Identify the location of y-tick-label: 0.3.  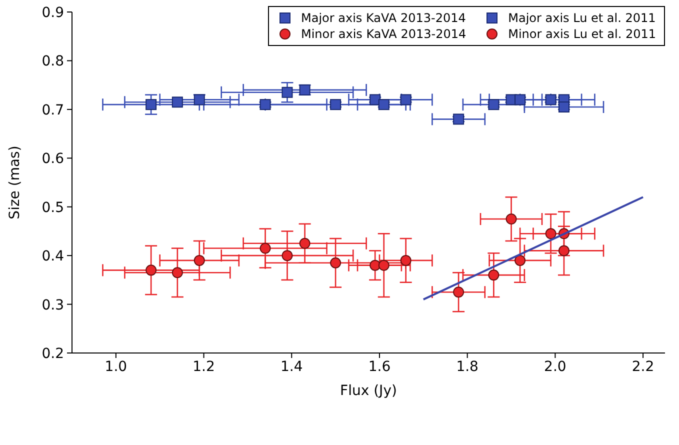
(53, 305).